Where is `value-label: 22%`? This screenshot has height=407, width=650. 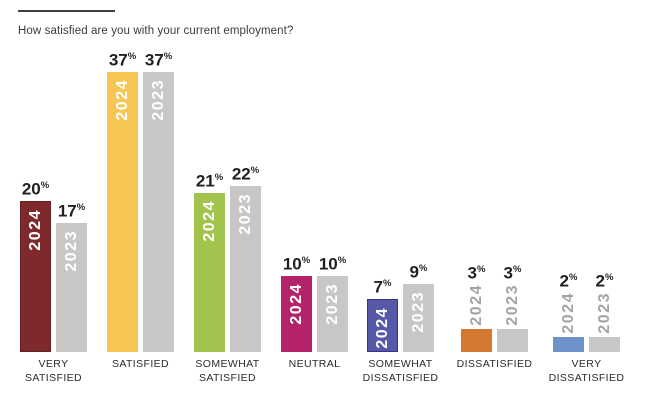
value-label: 22% is located at coordinates (245, 174).